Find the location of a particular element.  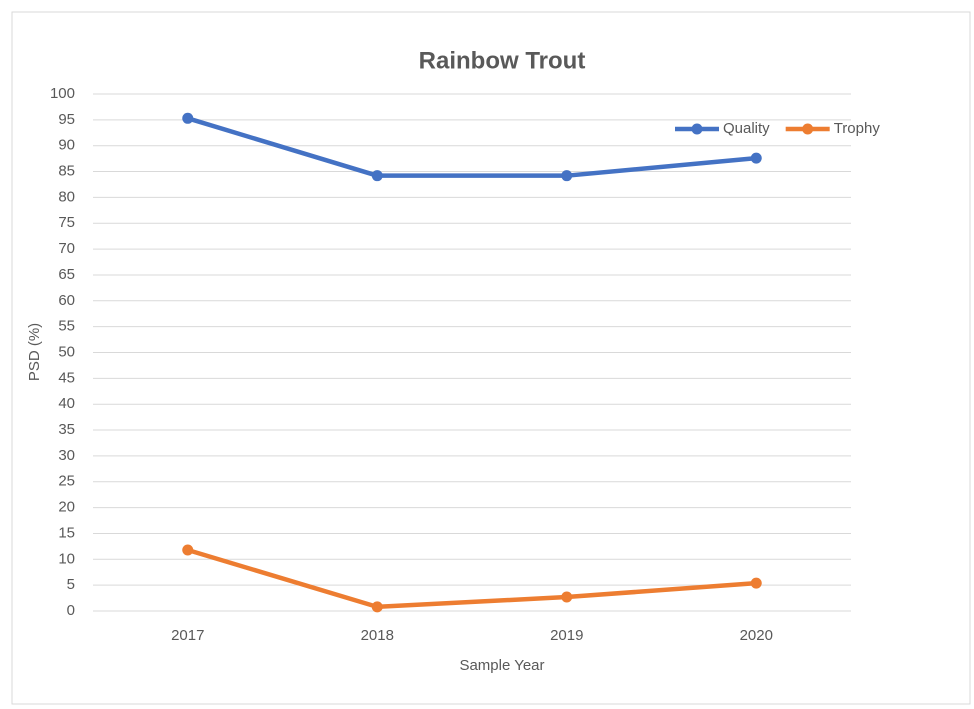

x-tick-label: 2020 is located at coordinates (756, 635).